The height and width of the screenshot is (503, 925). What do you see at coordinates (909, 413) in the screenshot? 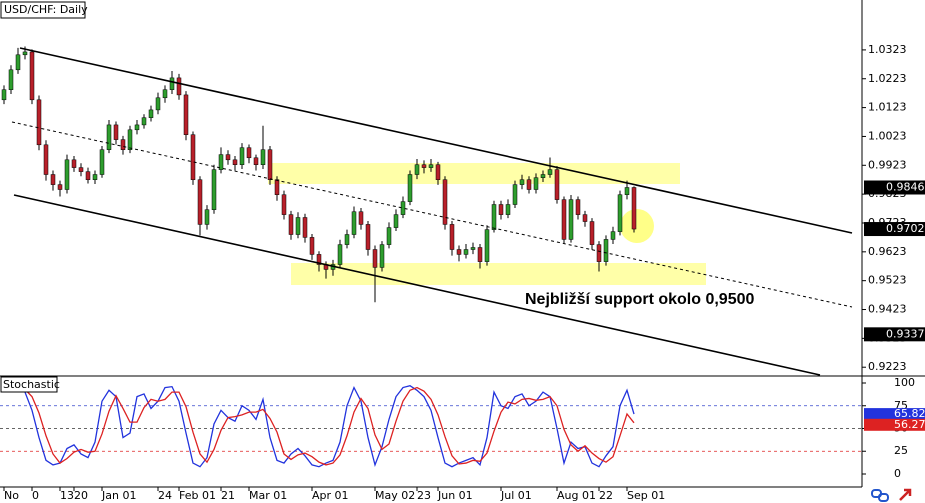
I see `value-marker-label: 65.82` at bounding box center [909, 413].